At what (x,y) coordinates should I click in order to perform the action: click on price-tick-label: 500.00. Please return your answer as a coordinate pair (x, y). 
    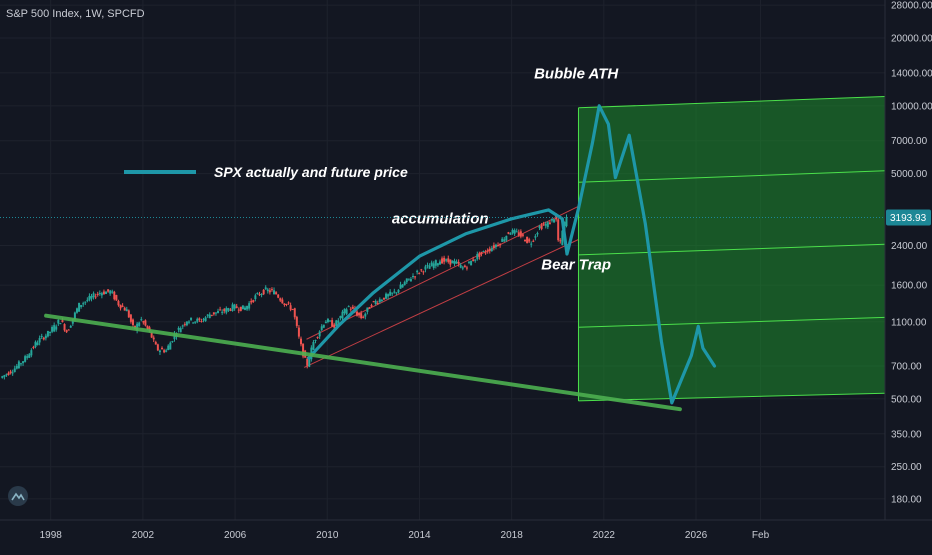
    Looking at the image, I should click on (906, 399).